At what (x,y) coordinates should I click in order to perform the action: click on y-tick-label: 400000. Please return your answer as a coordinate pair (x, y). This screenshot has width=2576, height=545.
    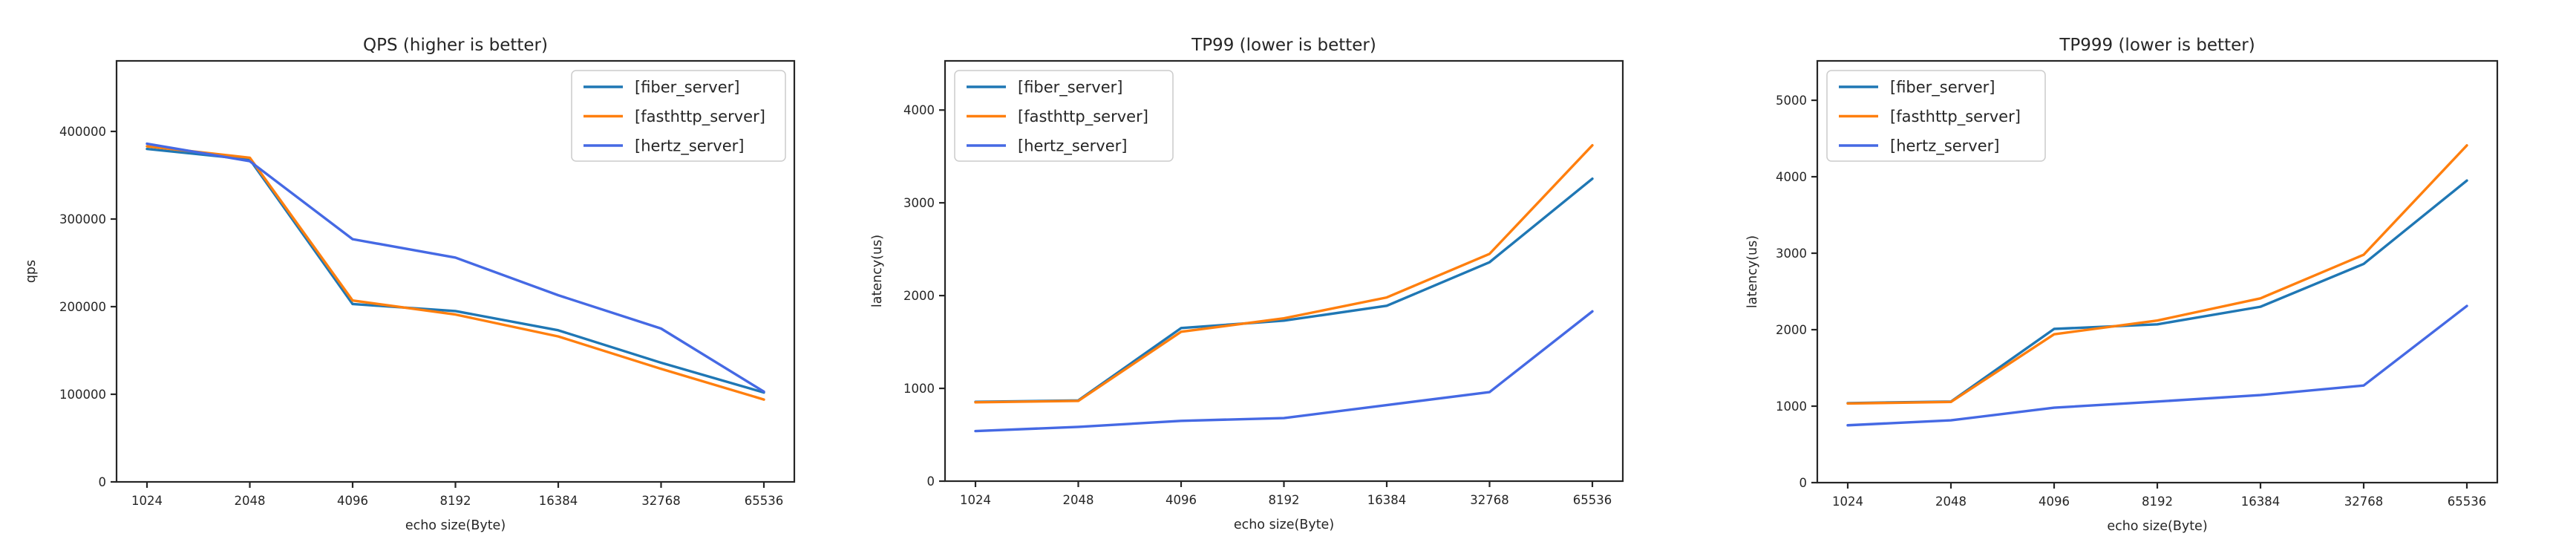
    Looking at the image, I should click on (82, 132).